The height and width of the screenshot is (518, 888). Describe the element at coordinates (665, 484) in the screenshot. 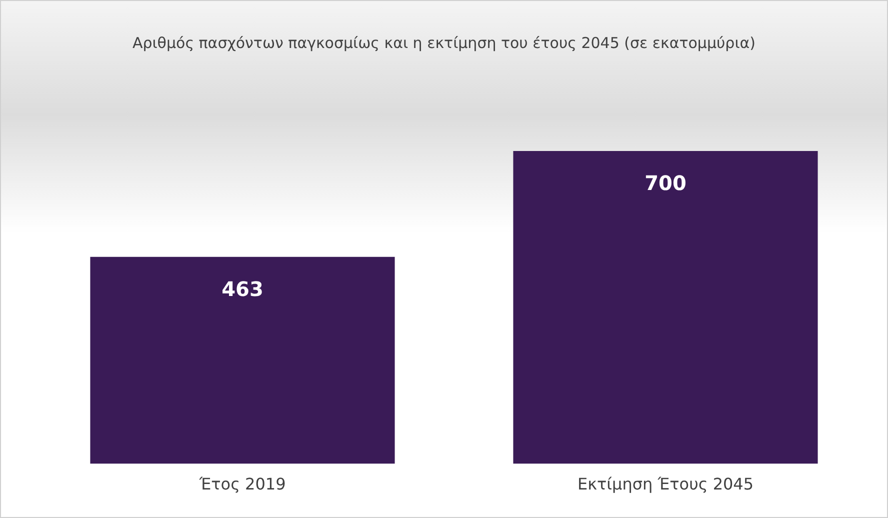

I see `x-tick-label: Εκτίμηση Έτους 2045` at that location.